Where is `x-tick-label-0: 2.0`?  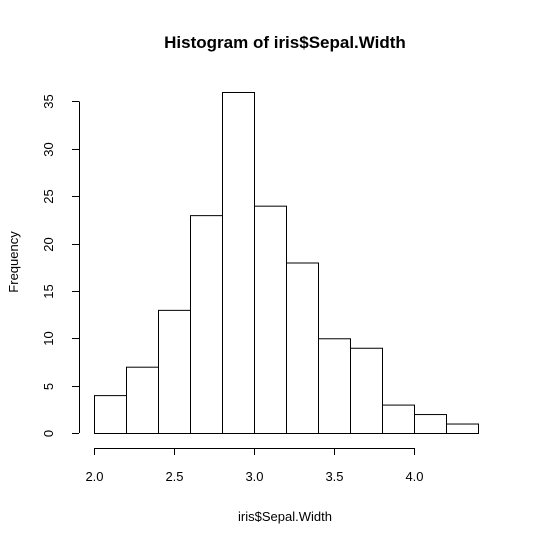 x-tick-label-0: 2.0 is located at coordinates (94, 476).